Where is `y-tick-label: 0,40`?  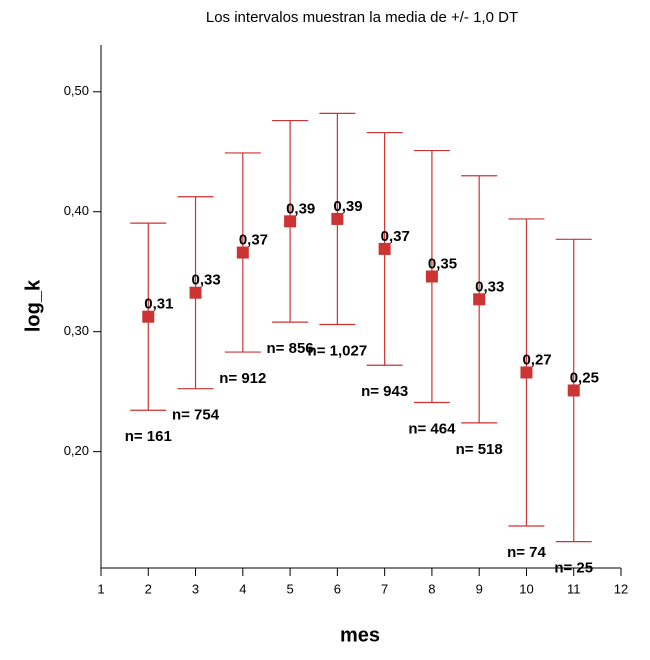
y-tick-label: 0,40 is located at coordinates (76, 210).